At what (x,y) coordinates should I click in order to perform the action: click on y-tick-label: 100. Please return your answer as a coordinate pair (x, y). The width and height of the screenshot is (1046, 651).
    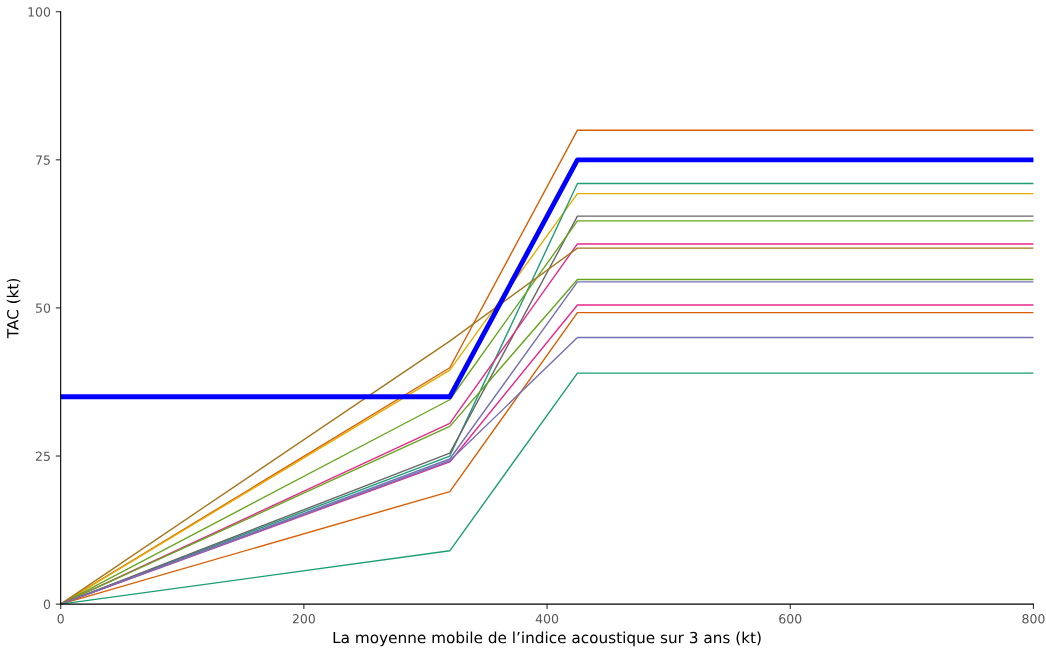
    Looking at the image, I should click on (39, 12).